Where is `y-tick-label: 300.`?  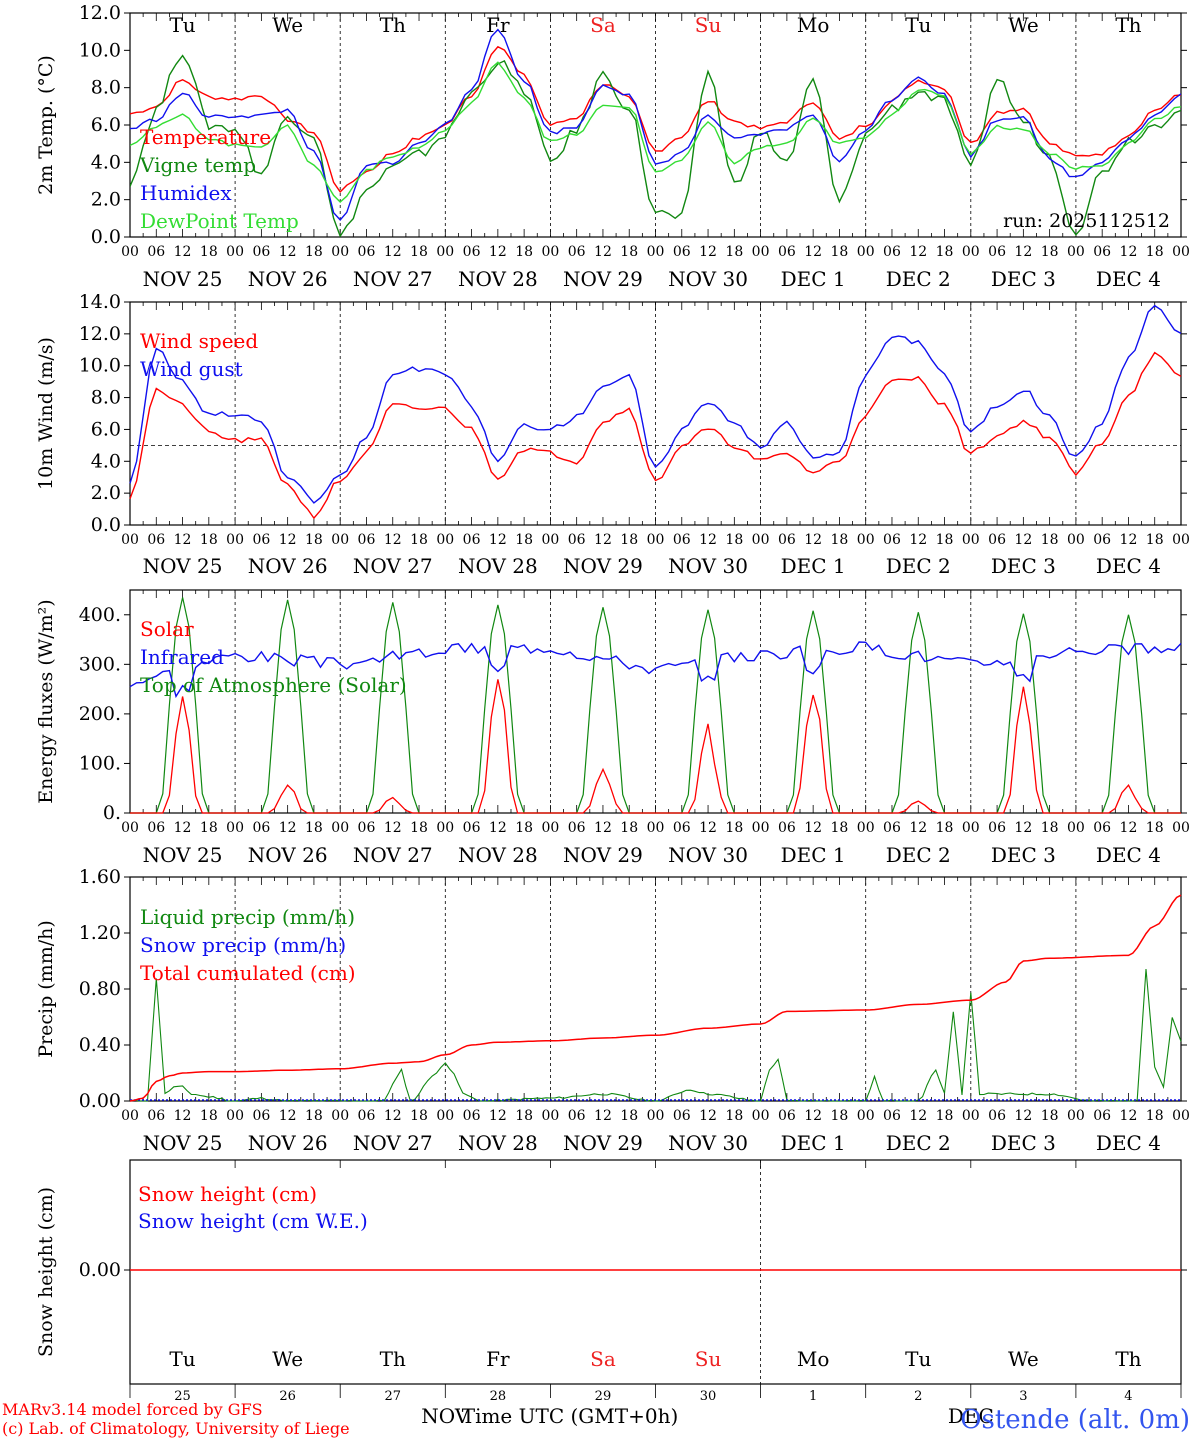
y-tick-label: 300. is located at coordinates (100, 664).